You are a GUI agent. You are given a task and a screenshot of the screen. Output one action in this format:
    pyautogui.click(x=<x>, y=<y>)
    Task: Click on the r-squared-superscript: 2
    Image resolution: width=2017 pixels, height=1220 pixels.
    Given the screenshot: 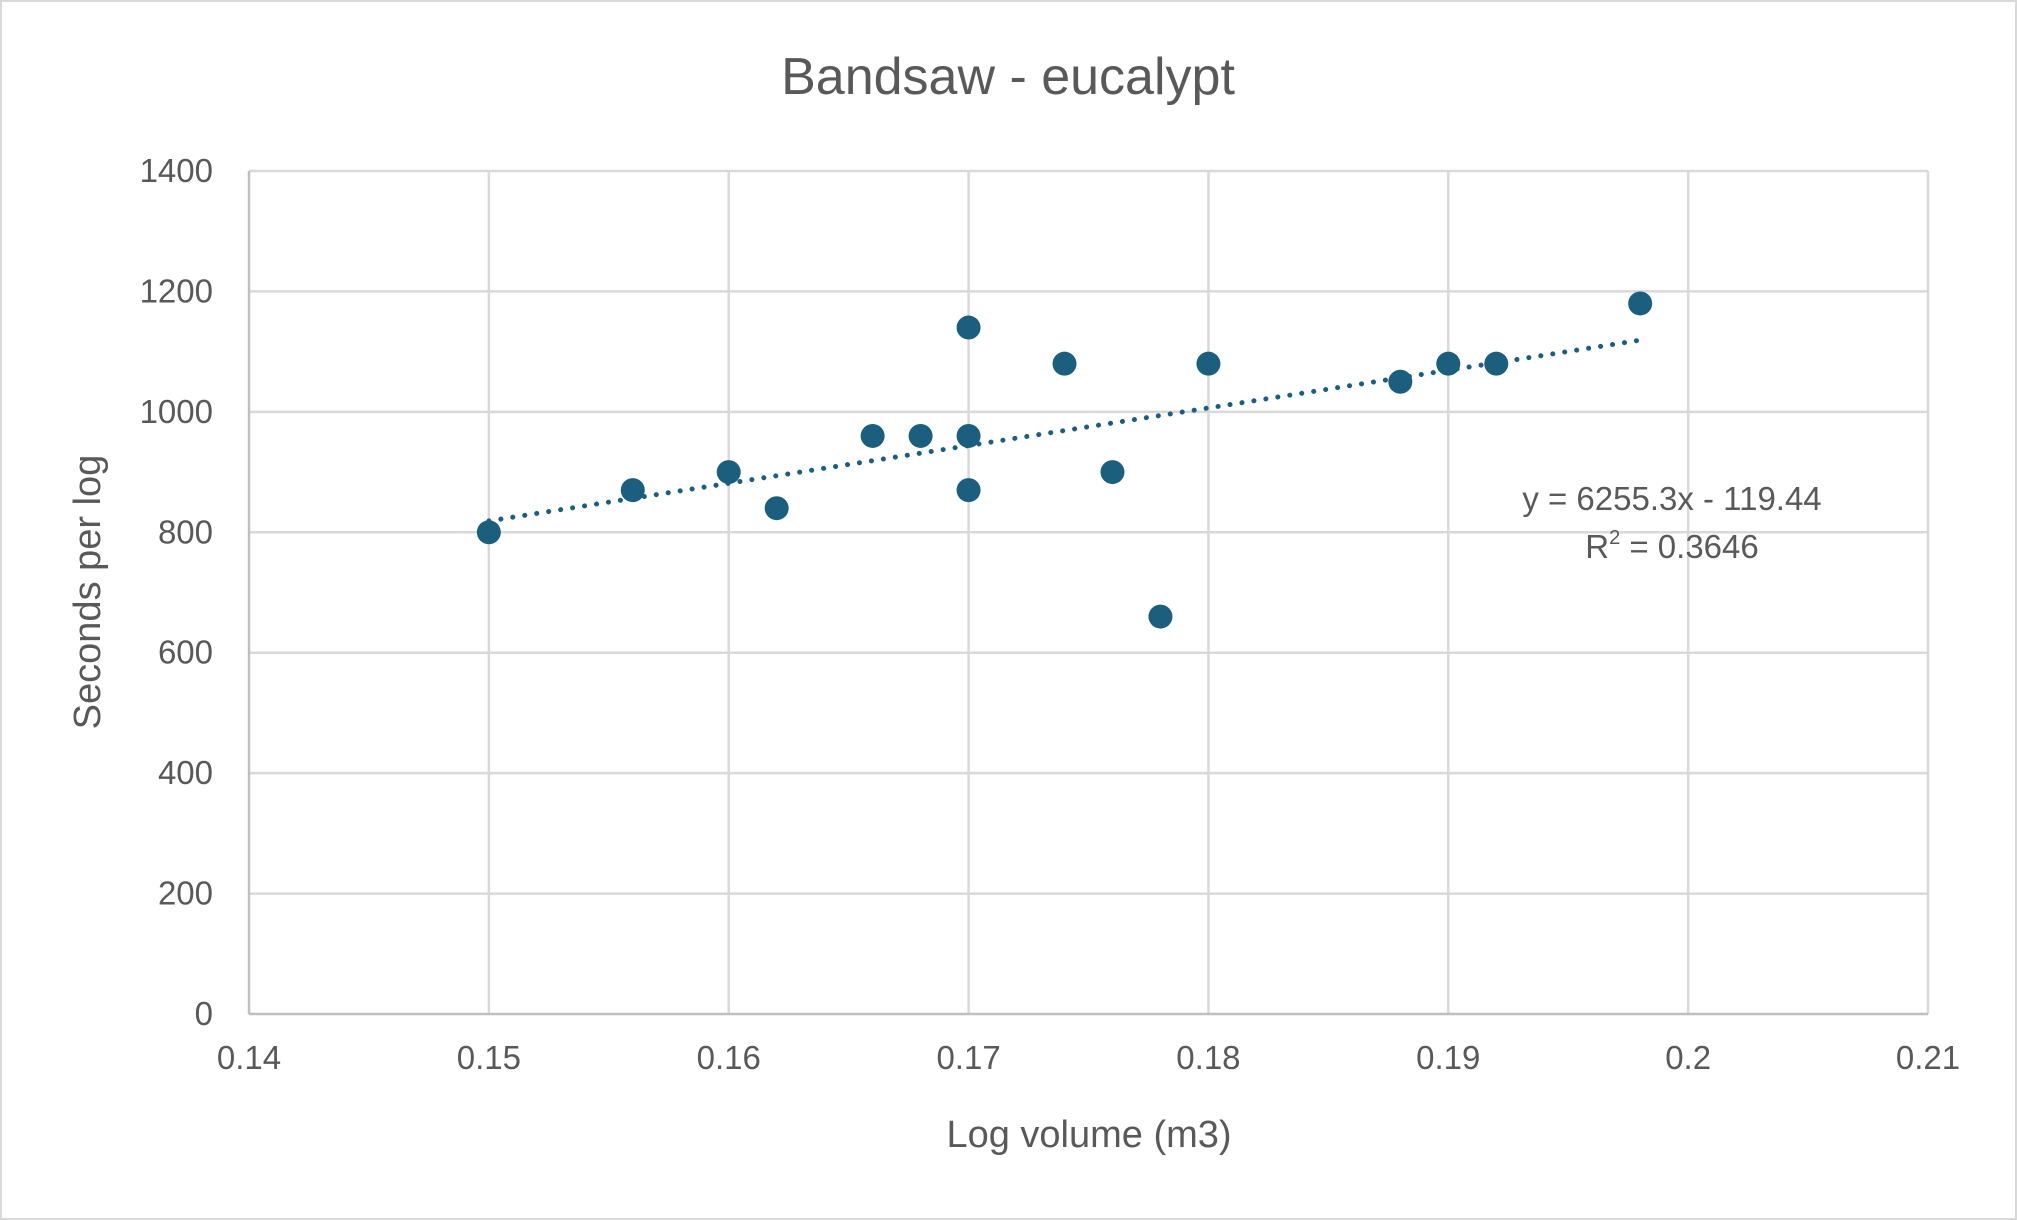 What is the action you would take?
    pyautogui.click(x=1614, y=538)
    